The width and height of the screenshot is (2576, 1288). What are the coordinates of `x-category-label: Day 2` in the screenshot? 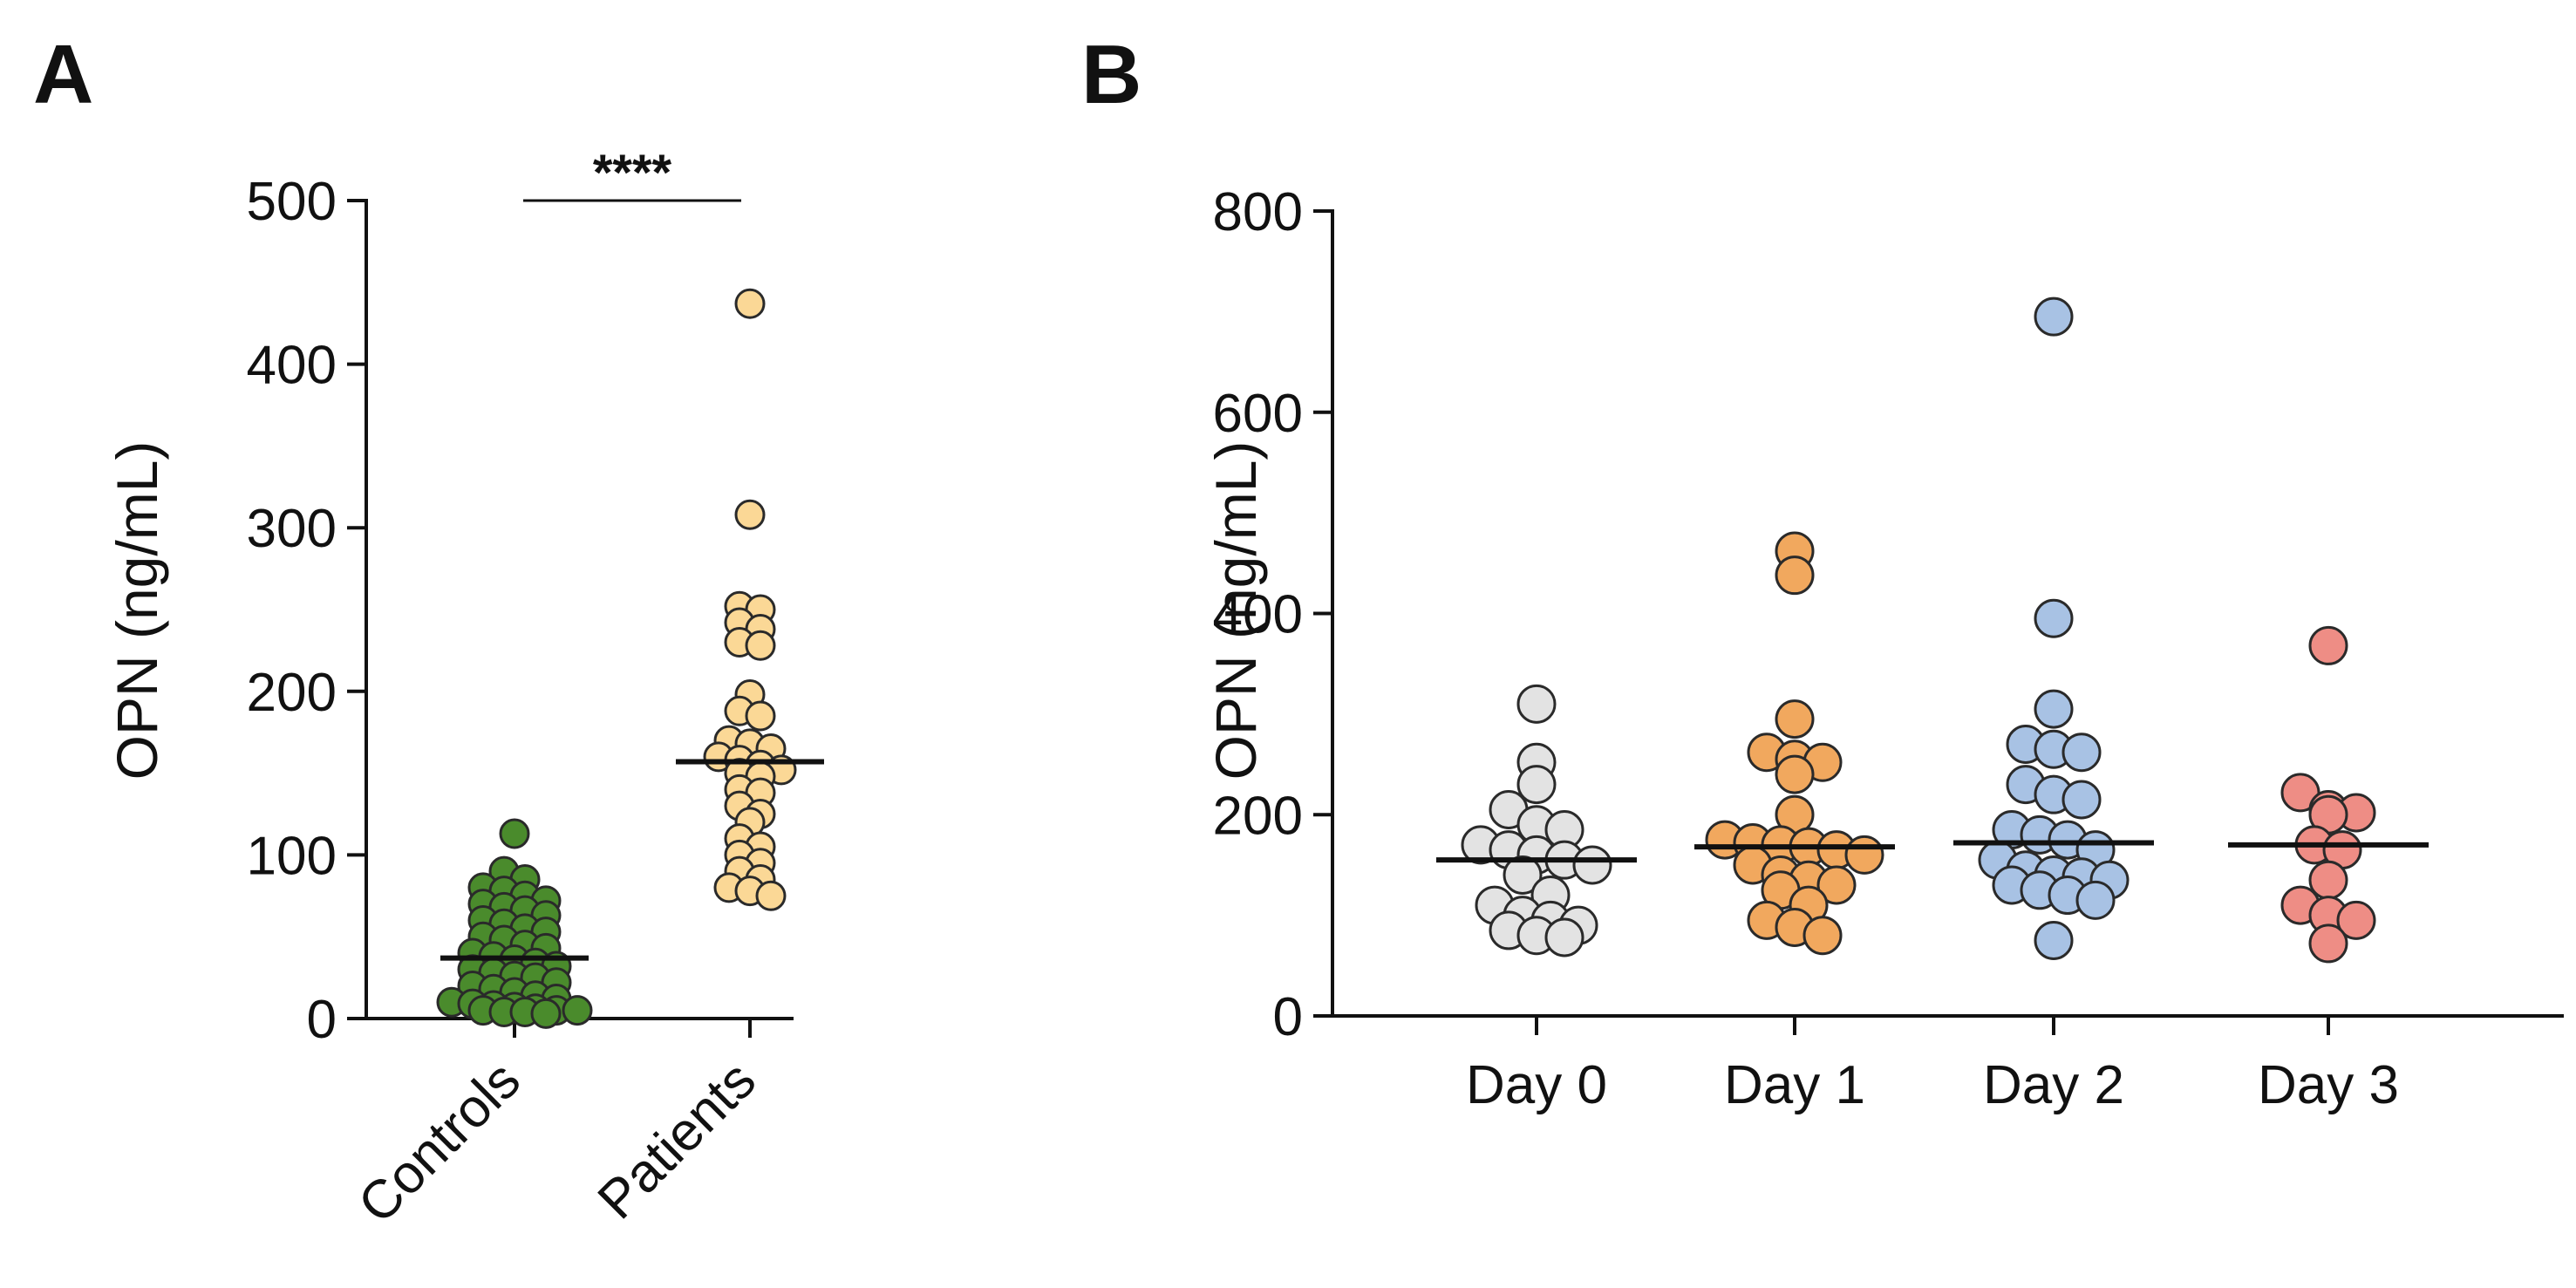 It's located at (2054, 1085).